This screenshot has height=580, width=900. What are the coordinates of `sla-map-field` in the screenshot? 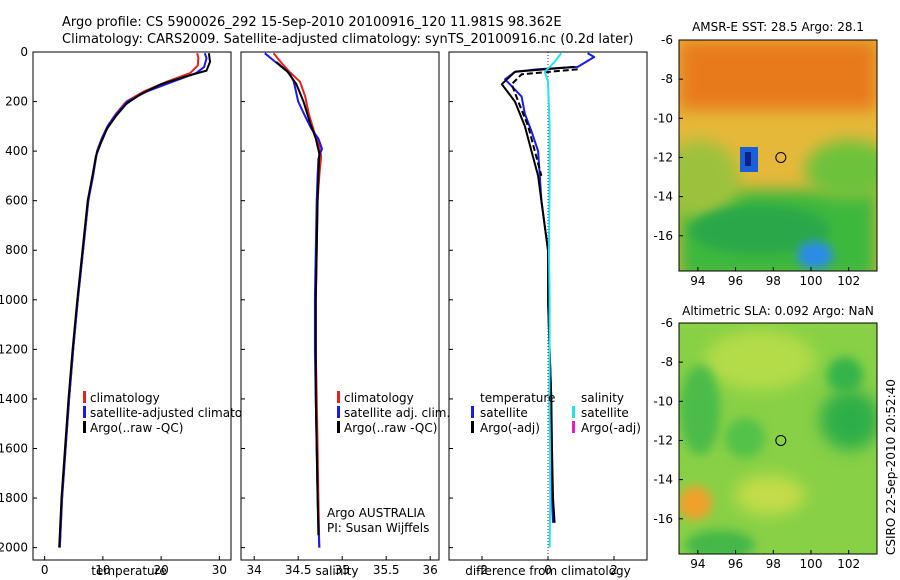 It's located at (778, 438).